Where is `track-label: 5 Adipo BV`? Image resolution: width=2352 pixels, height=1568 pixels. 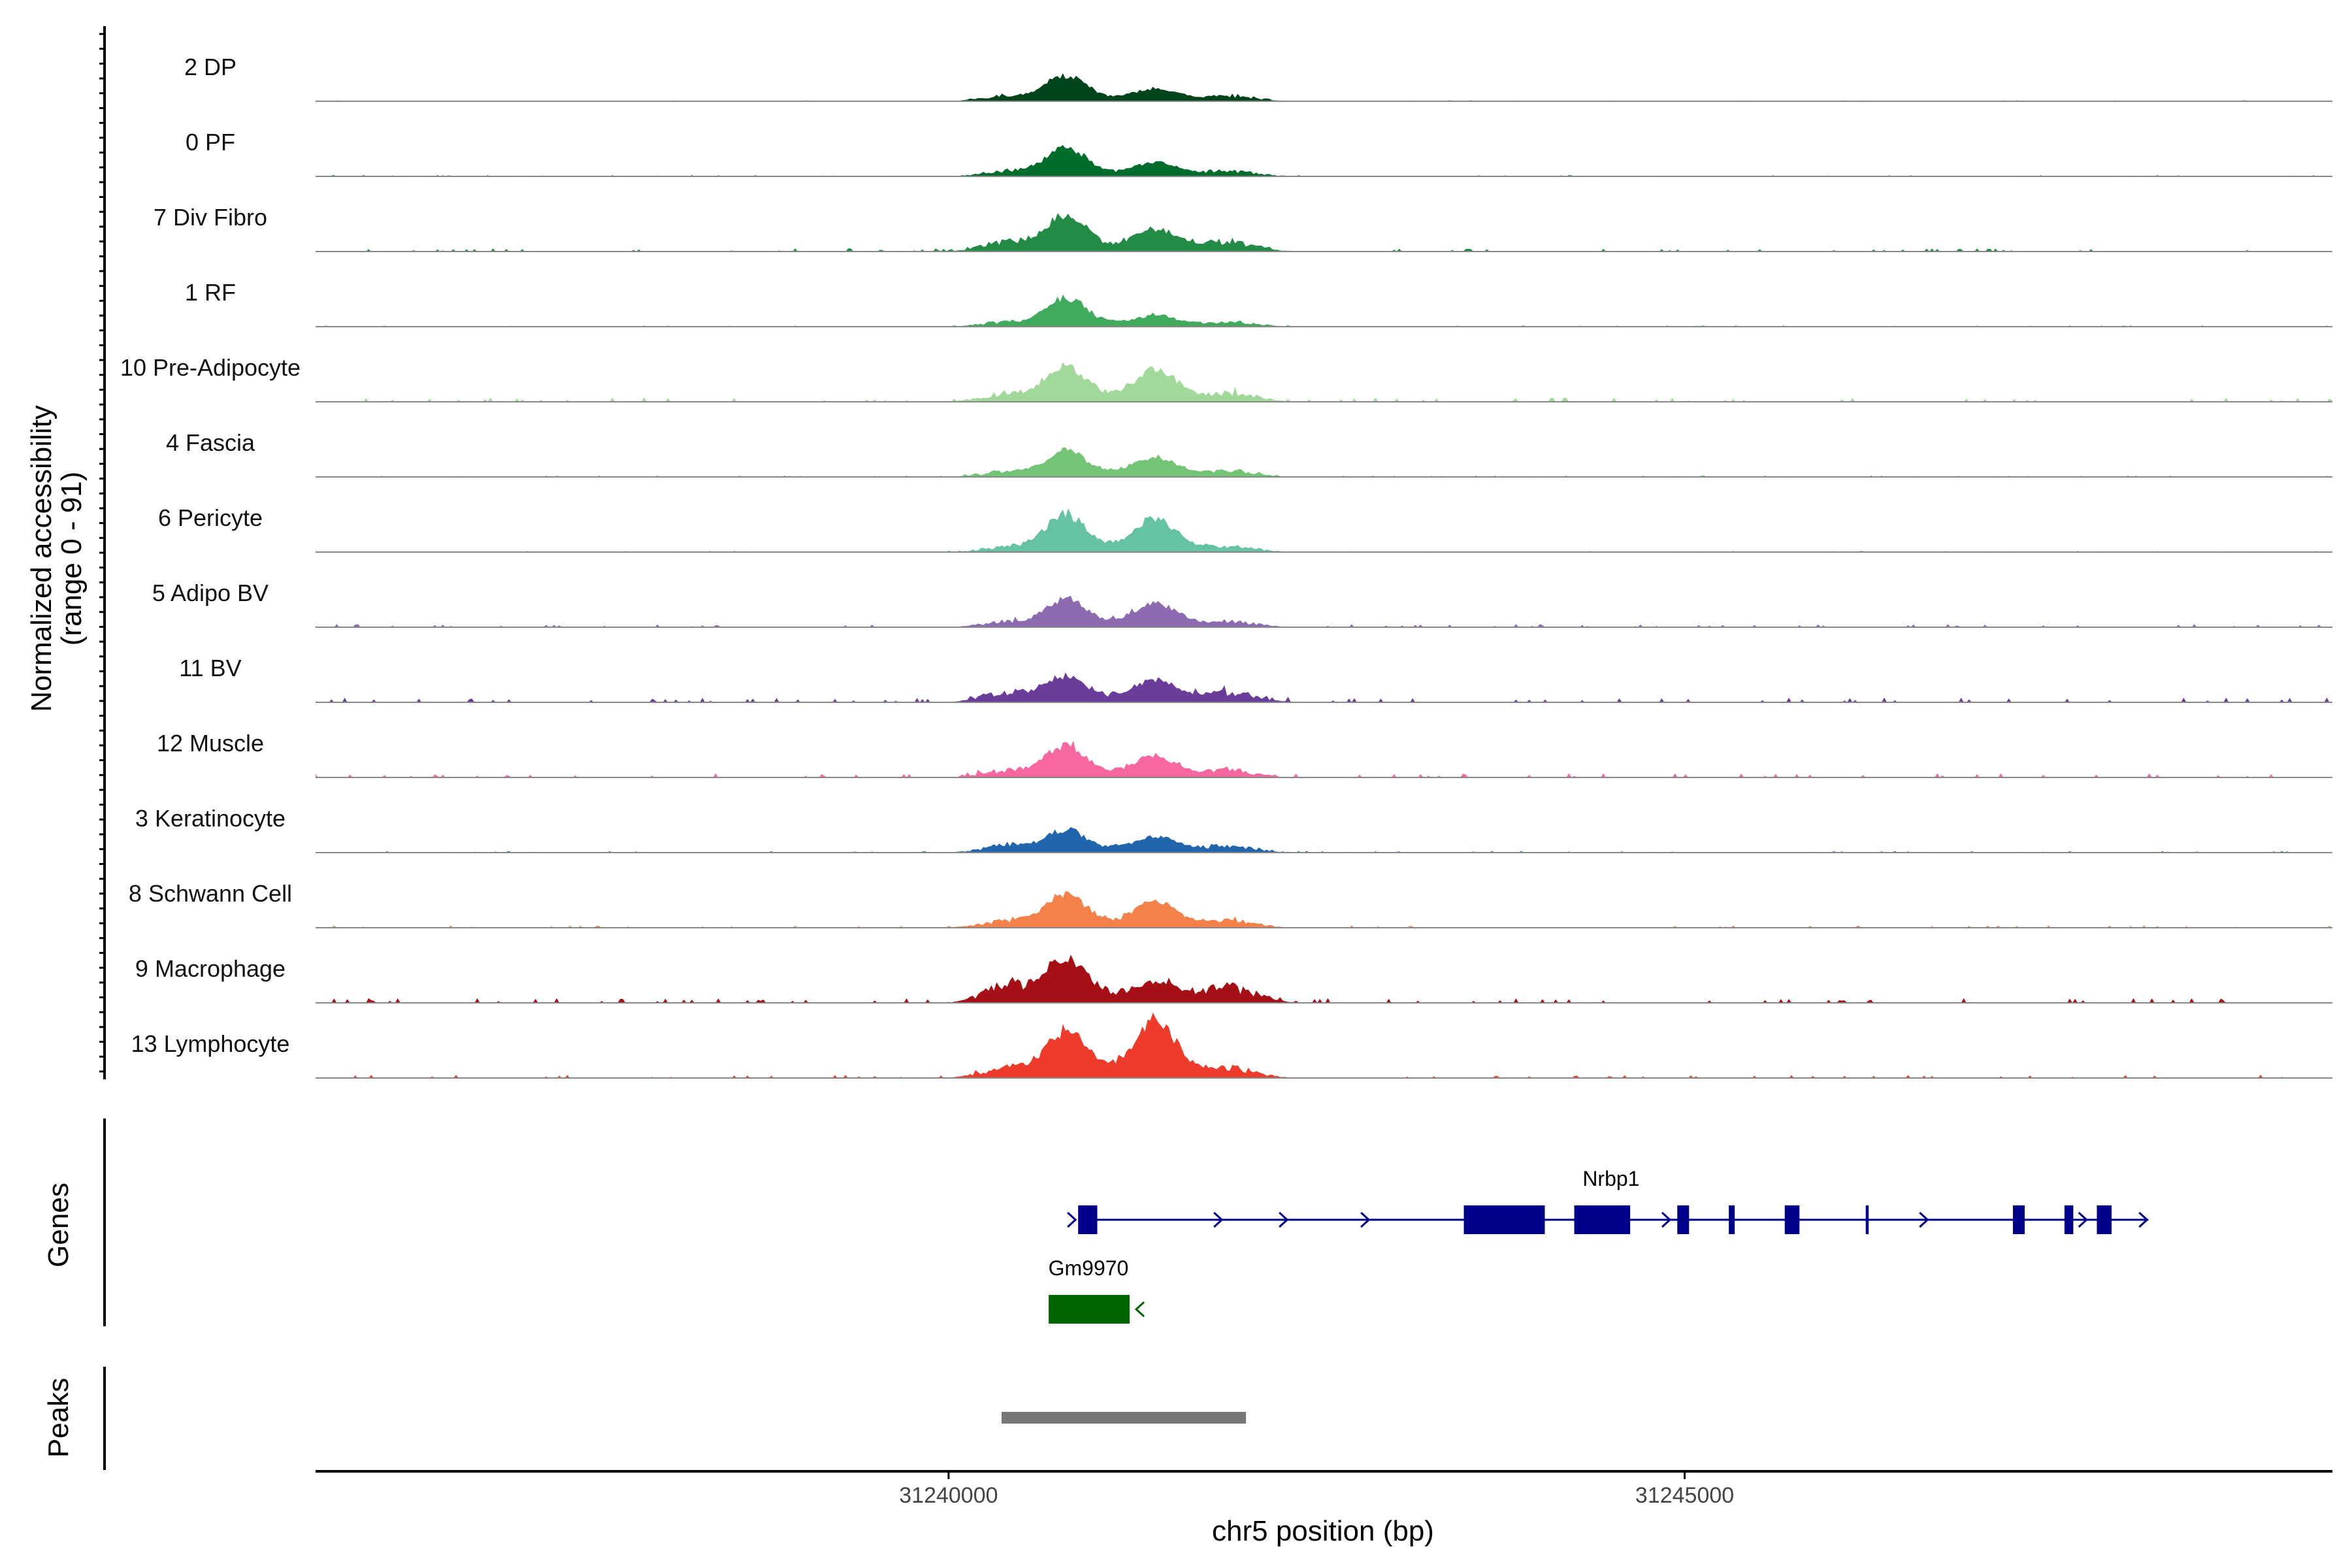
track-label: 5 Adipo BV is located at coordinates (210, 593).